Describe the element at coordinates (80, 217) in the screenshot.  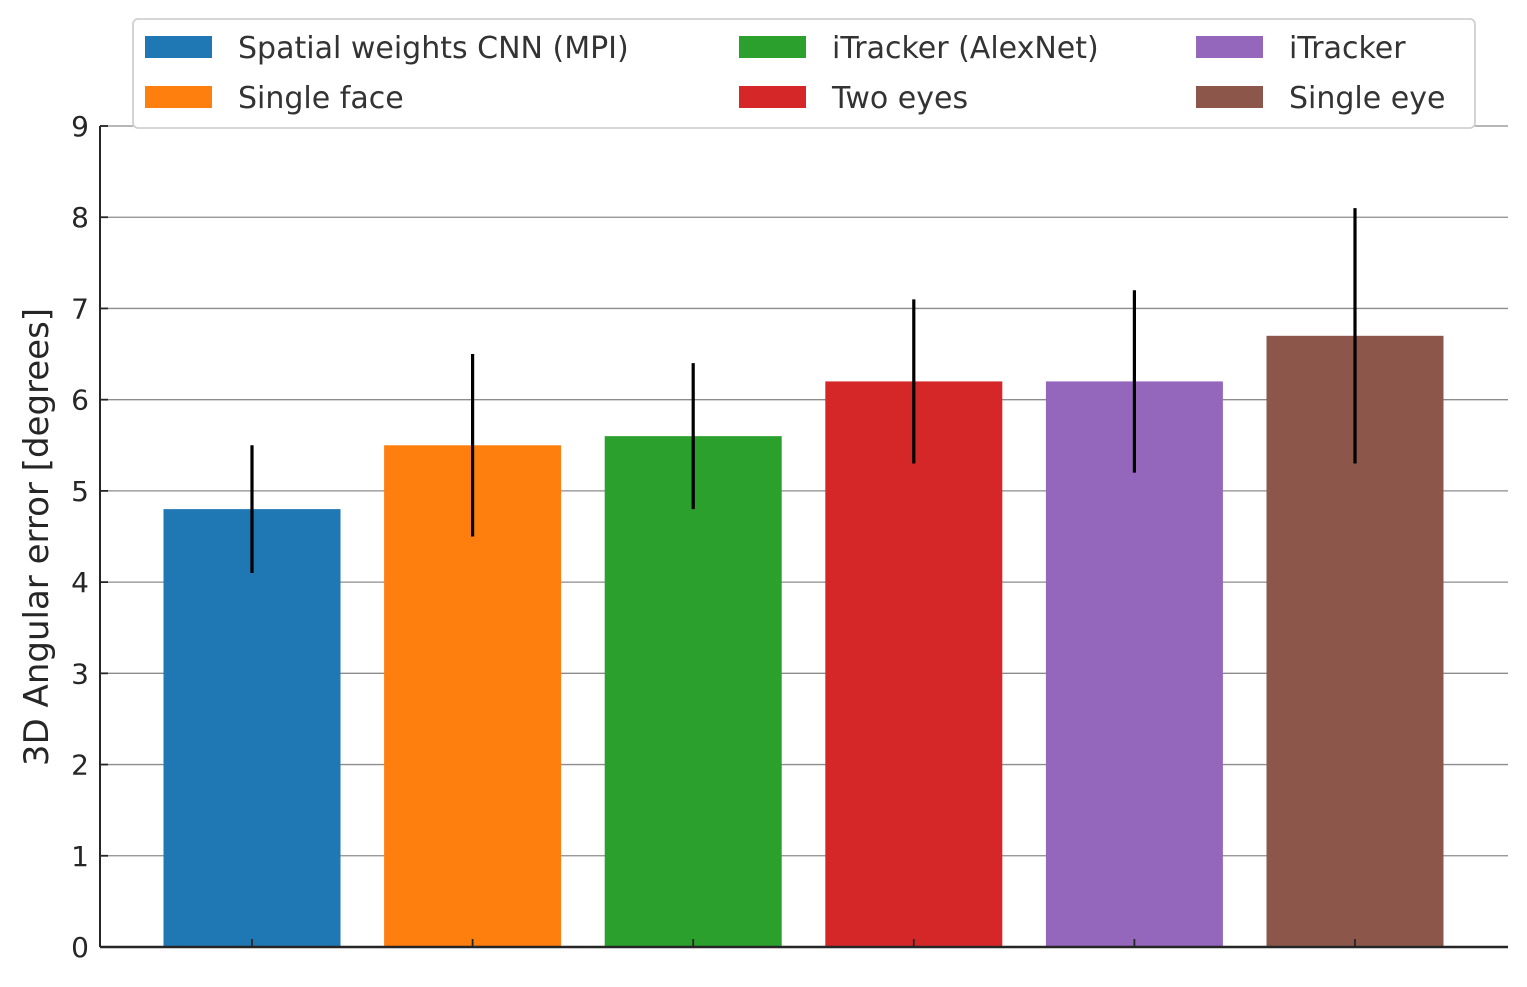
I see `y-tick-label: 8` at that location.